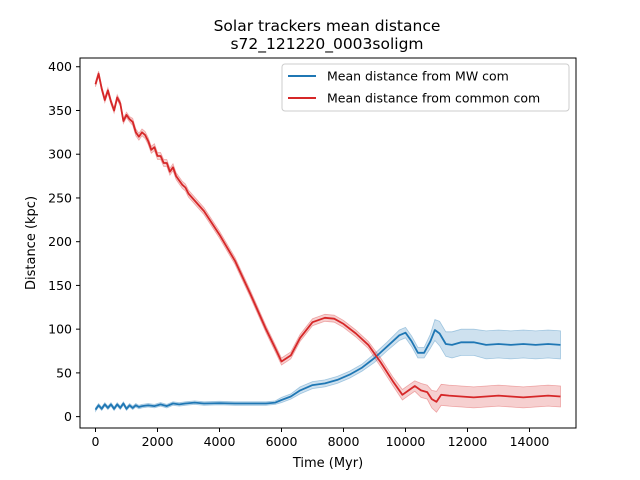 This screenshot has height=480, width=640. What do you see at coordinates (60, 110) in the screenshot?
I see `y-tick-label: 350` at bounding box center [60, 110].